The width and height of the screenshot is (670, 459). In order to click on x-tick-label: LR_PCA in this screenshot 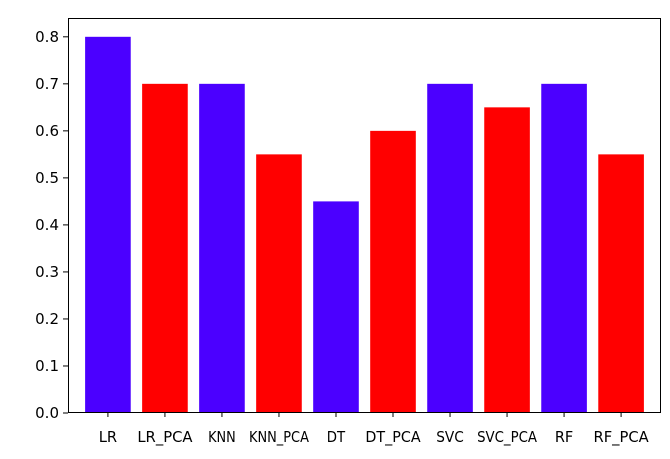, I will do `click(165, 437)`.